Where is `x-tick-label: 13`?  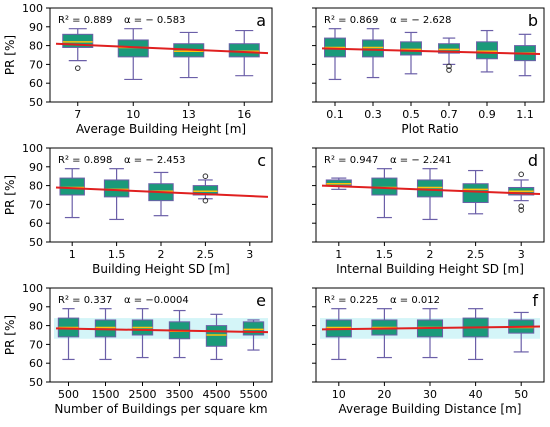
x-tick-label: 13 is located at coordinates (189, 114).